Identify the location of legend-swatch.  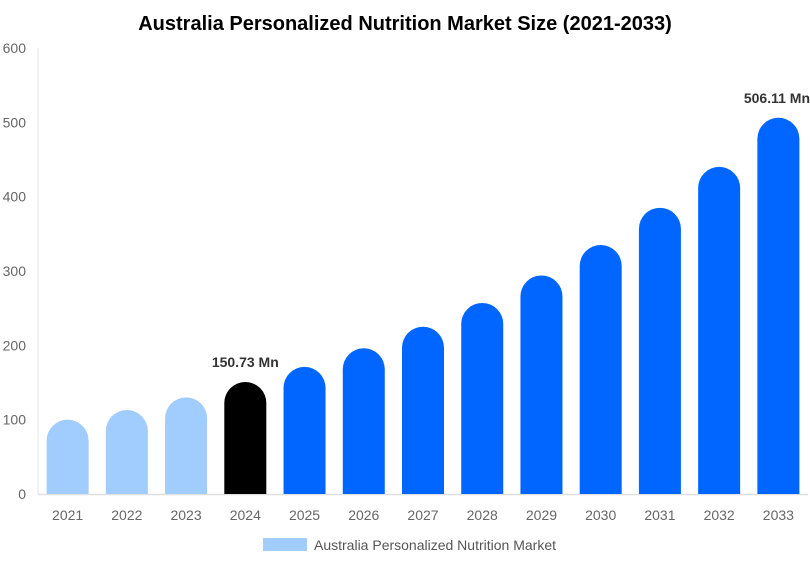
(285, 544).